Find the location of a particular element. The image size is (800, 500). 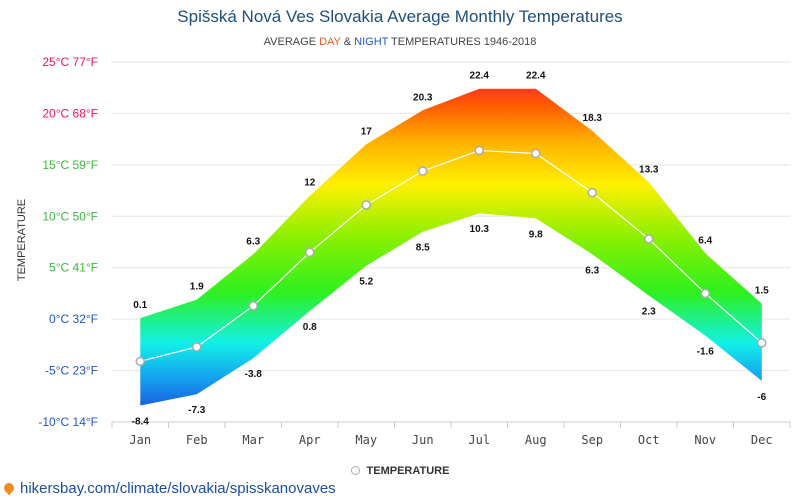

day-value-label: 13.3 is located at coordinates (649, 169).